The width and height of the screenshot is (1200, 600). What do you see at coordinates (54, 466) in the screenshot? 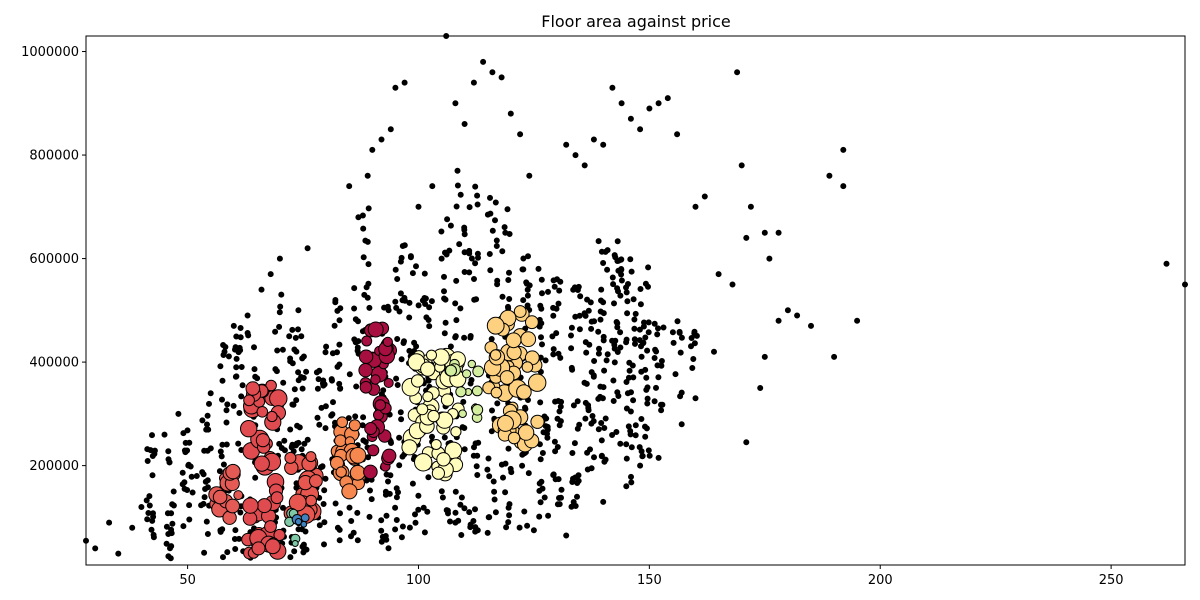
I see `y-tick-label: 200000` at bounding box center [54, 466].